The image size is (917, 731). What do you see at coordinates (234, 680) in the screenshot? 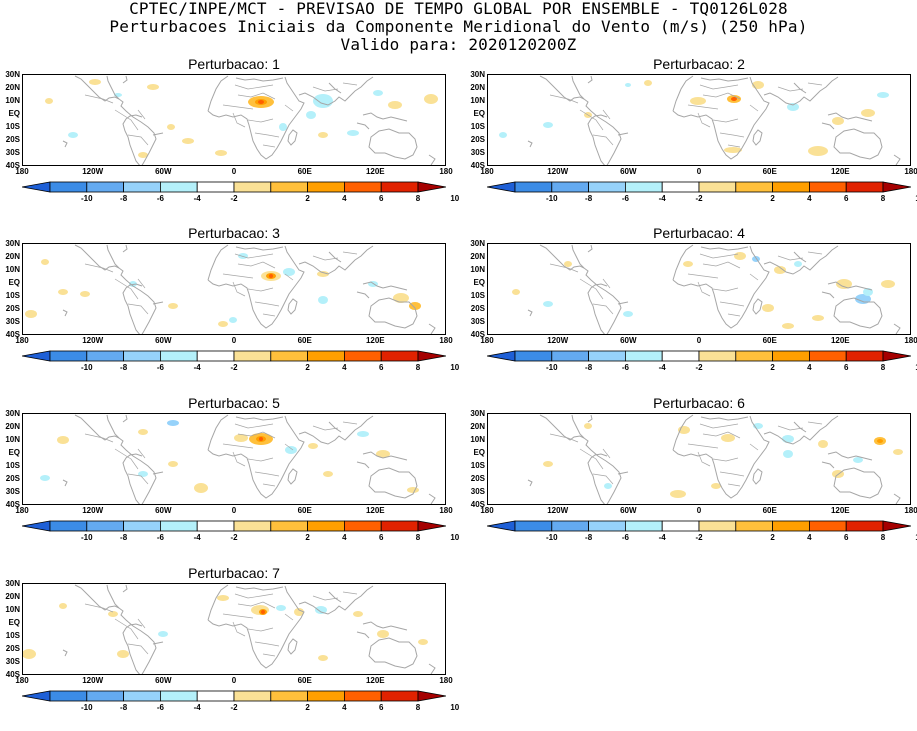
I see `longitude-tick-label: 0` at bounding box center [234, 680].